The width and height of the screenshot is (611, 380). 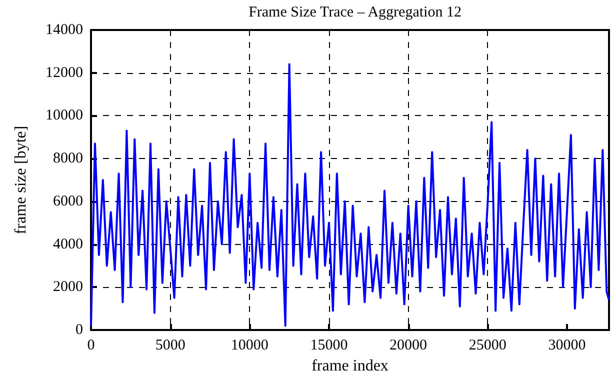 I want to click on x-tick-label: 20000, so click(x=409, y=346).